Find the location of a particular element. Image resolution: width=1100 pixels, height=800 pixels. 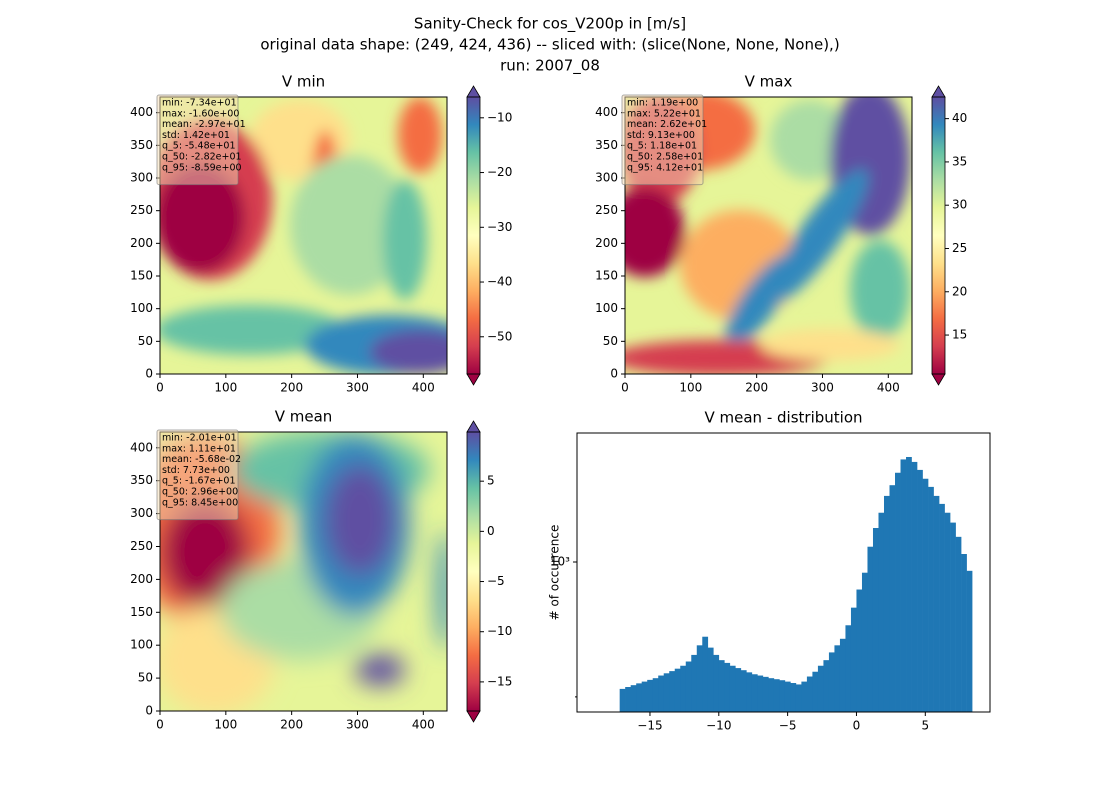

x-tick-label: 400 is located at coordinates (888, 388).